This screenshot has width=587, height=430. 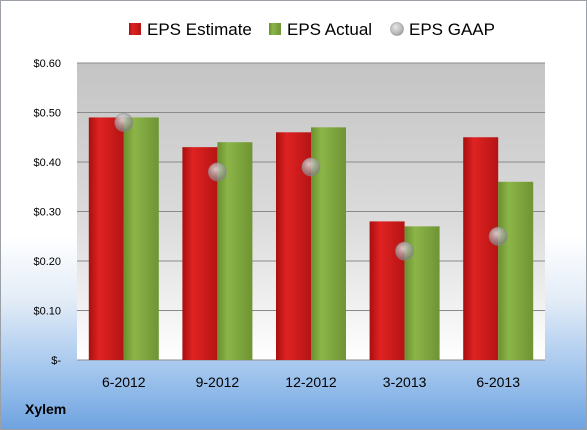 I want to click on y-tick-label: $0.30, so click(x=47, y=213).